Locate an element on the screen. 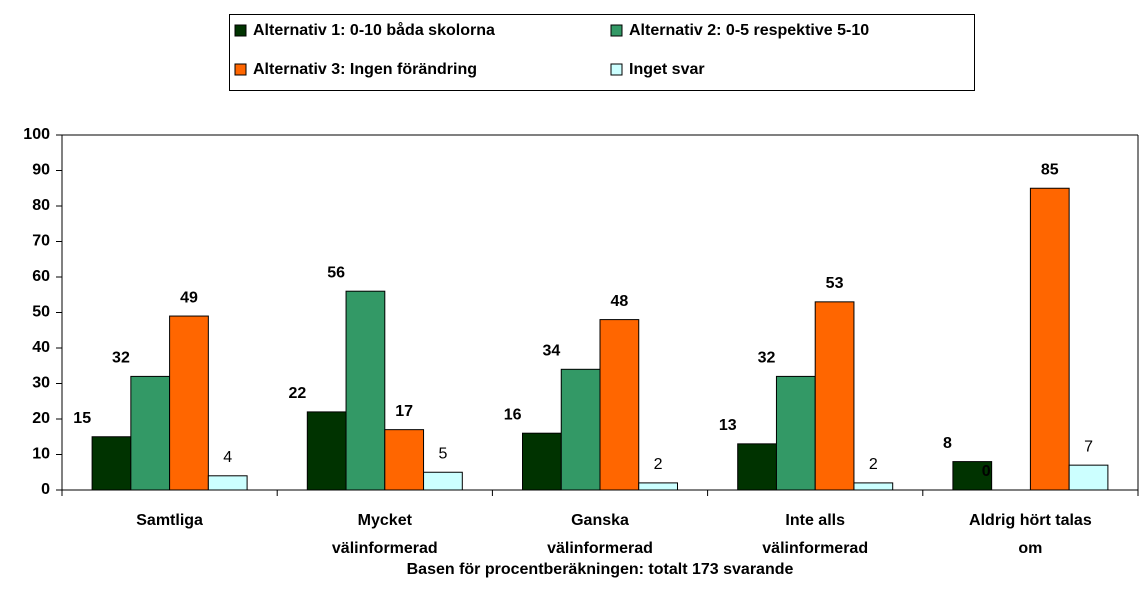  data-label: 8 is located at coordinates (947, 443).